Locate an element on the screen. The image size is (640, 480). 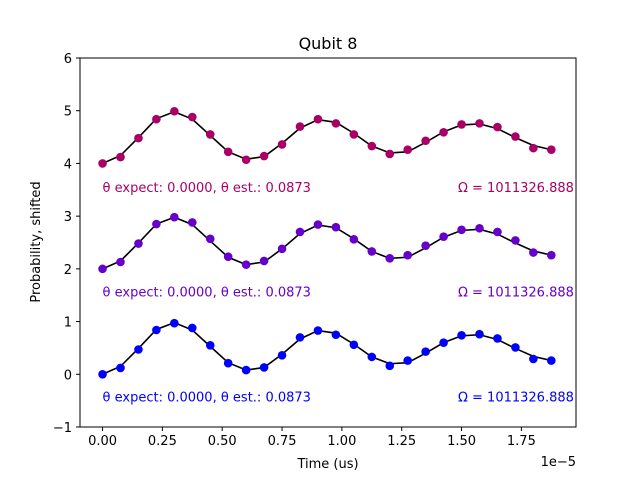
annotation-omega-1: Ω = 1011326.888 is located at coordinates (516, 293).